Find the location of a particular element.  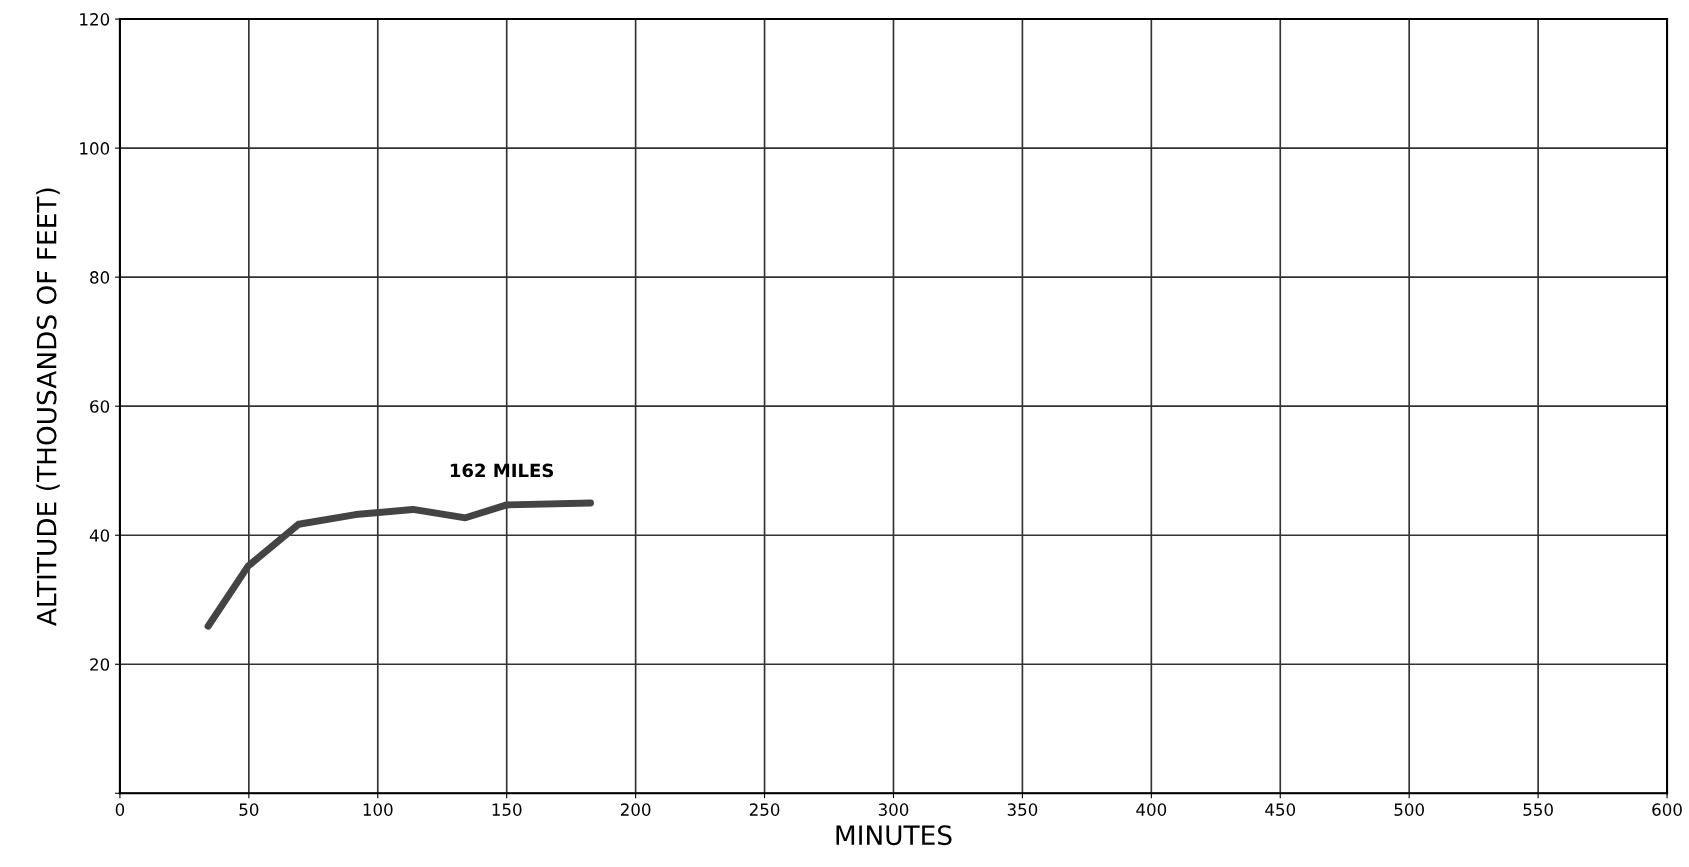

x-axis-title: MINUTES is located at coordinates (894, 835).